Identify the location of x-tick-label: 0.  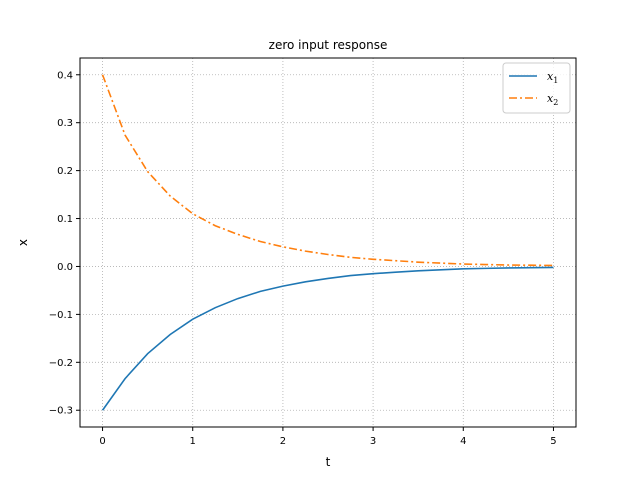
(102, 441).